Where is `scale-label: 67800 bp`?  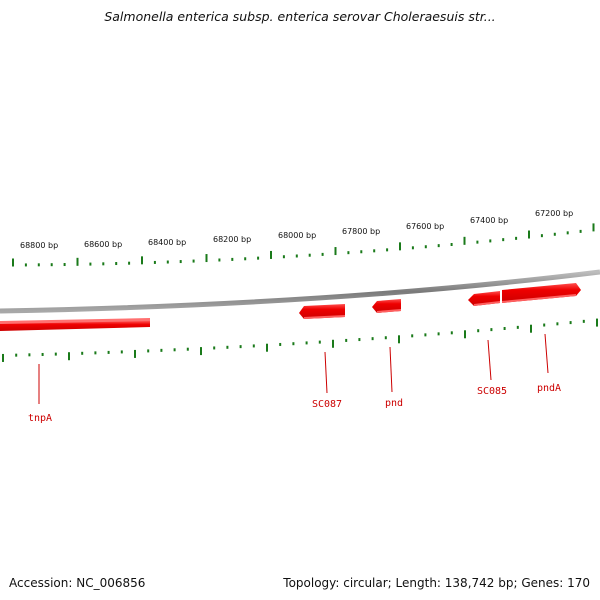 scale-label: 67800 bp is located at coordinates (361, 231).